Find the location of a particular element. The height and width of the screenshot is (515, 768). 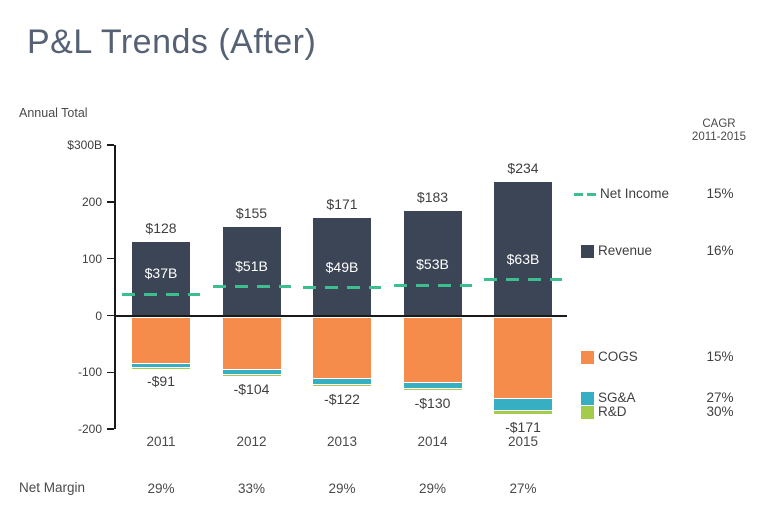

cost-total-label: -$171 is located at coordinates (523, 426).